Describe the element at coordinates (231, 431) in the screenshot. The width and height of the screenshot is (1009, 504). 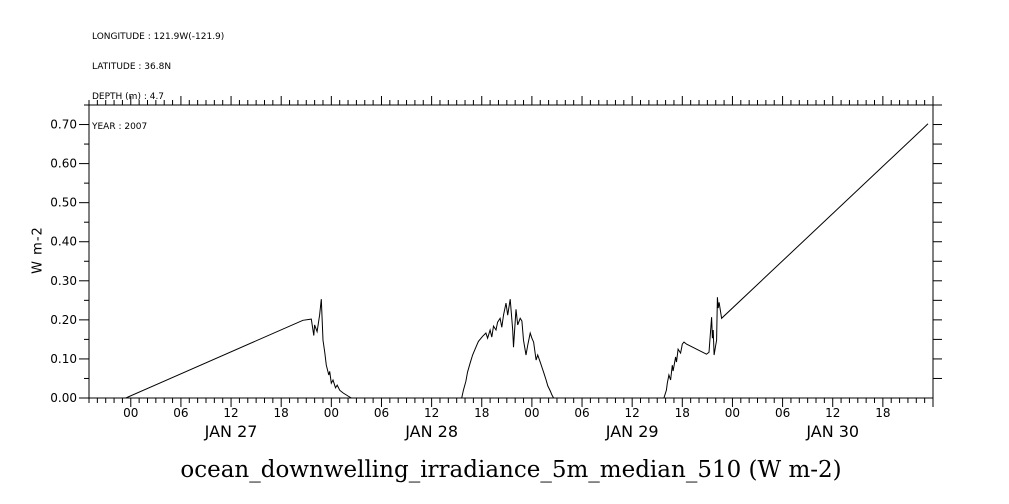
I see `day-label: JAN 27` at that location.